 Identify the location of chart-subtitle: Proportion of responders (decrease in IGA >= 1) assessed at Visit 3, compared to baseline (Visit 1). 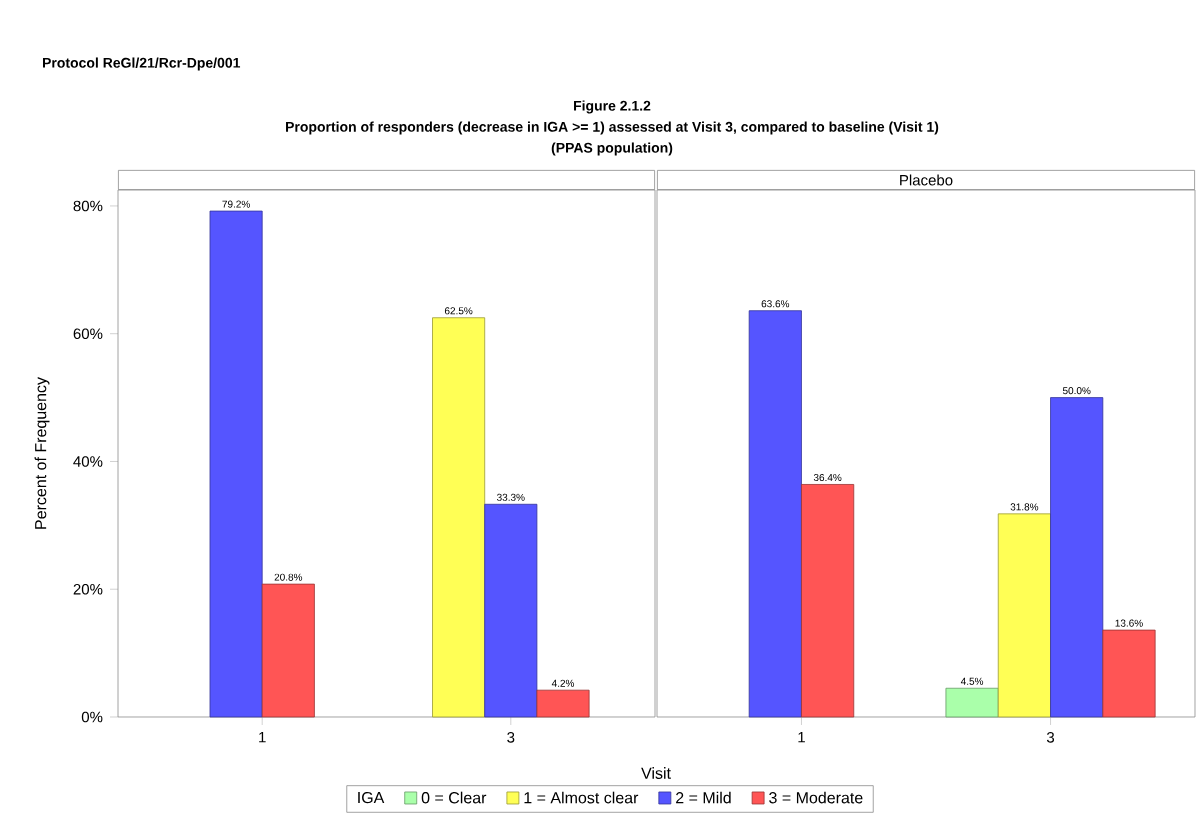
(612, 128).